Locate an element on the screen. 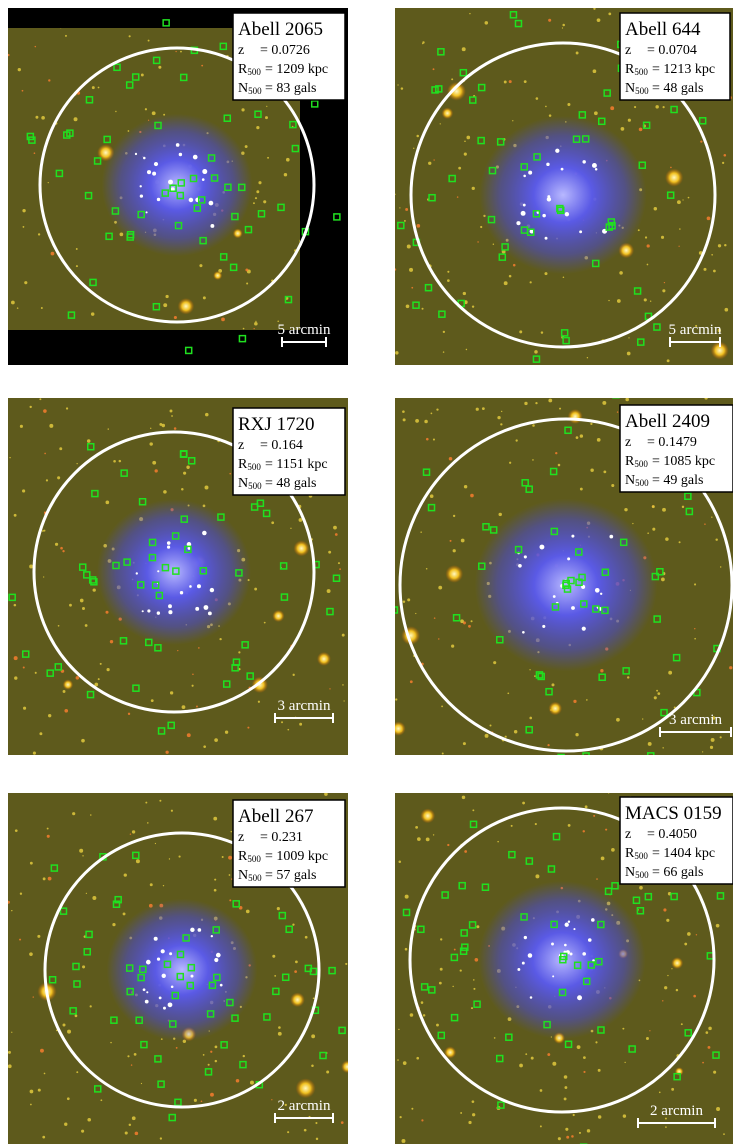 Image resolution: width=733 pixels, height=1144 pixels. info-label: R is located at coordinates (243, 856).